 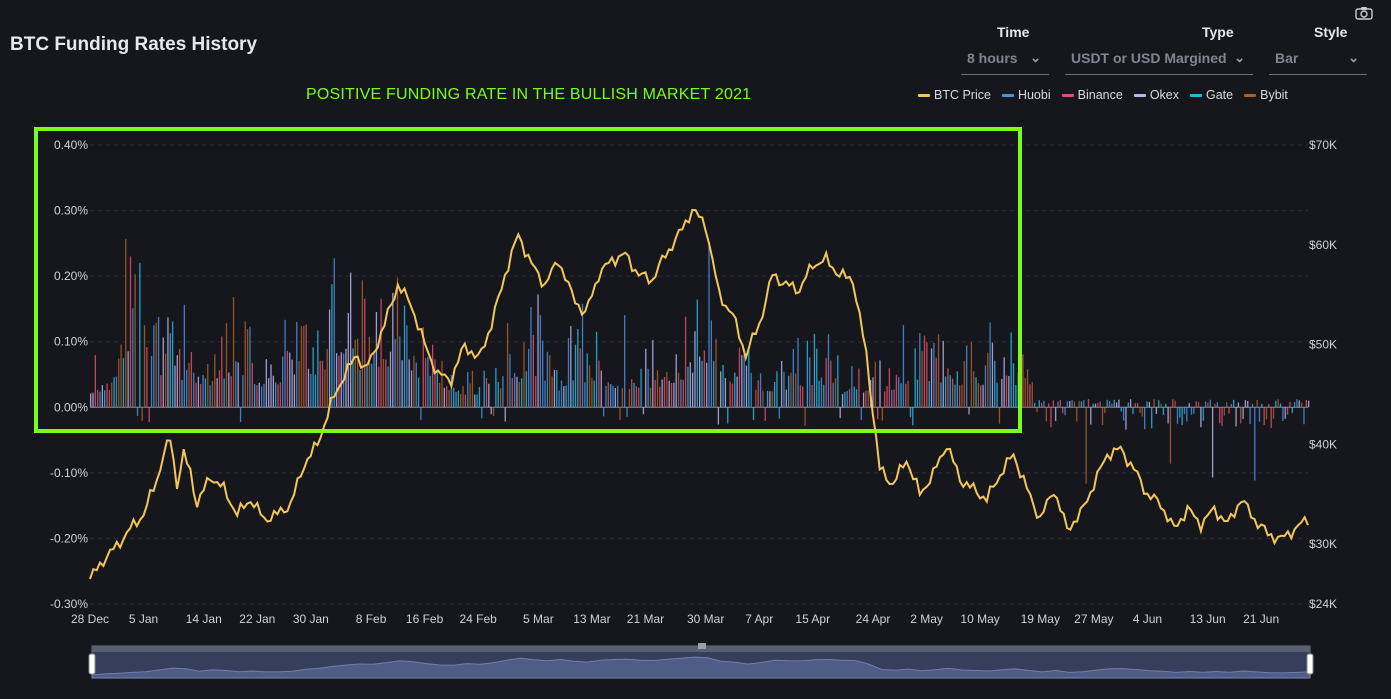 What do you see at coordinates (478, 619) in the screenshot?
I see `x-tick-label: 24 Feb` at bounding box center [478, 619].